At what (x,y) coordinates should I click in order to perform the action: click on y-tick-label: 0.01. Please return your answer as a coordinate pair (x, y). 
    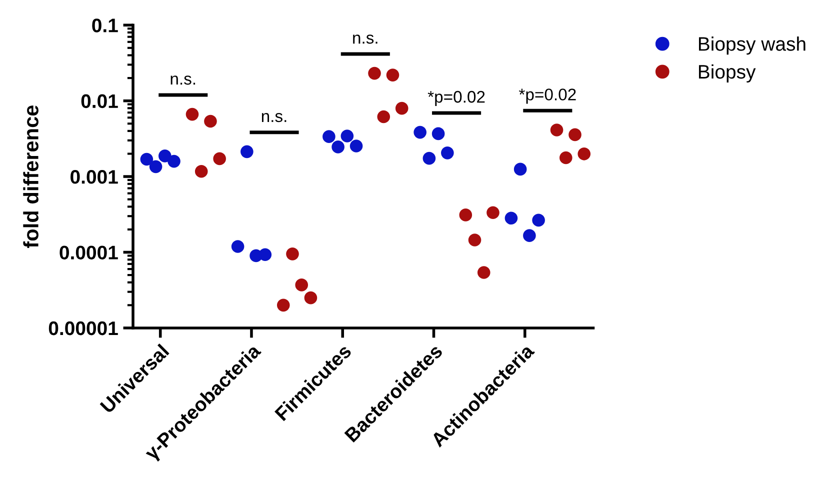
    Looking at the image, I should click on (99, 101).